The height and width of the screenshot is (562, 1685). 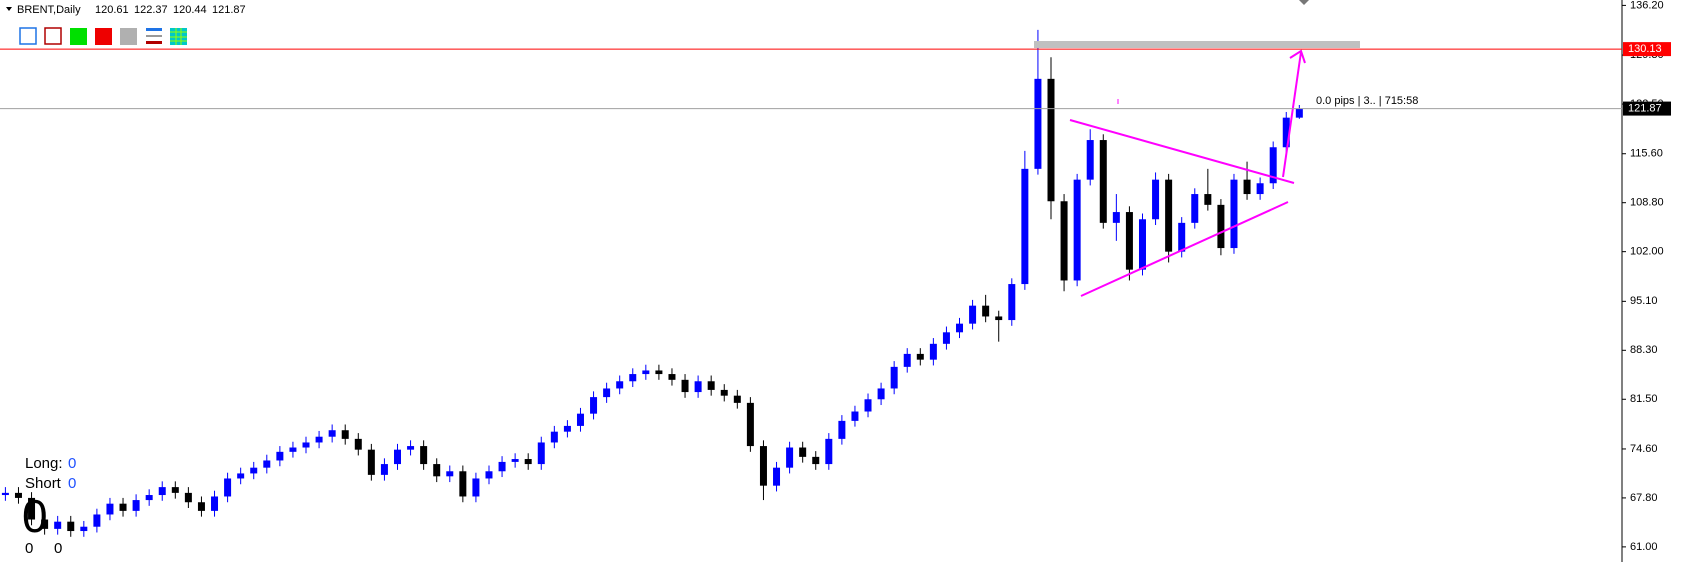 I want to click on ohlc-high: 122.37, so click(x=151, y=10).